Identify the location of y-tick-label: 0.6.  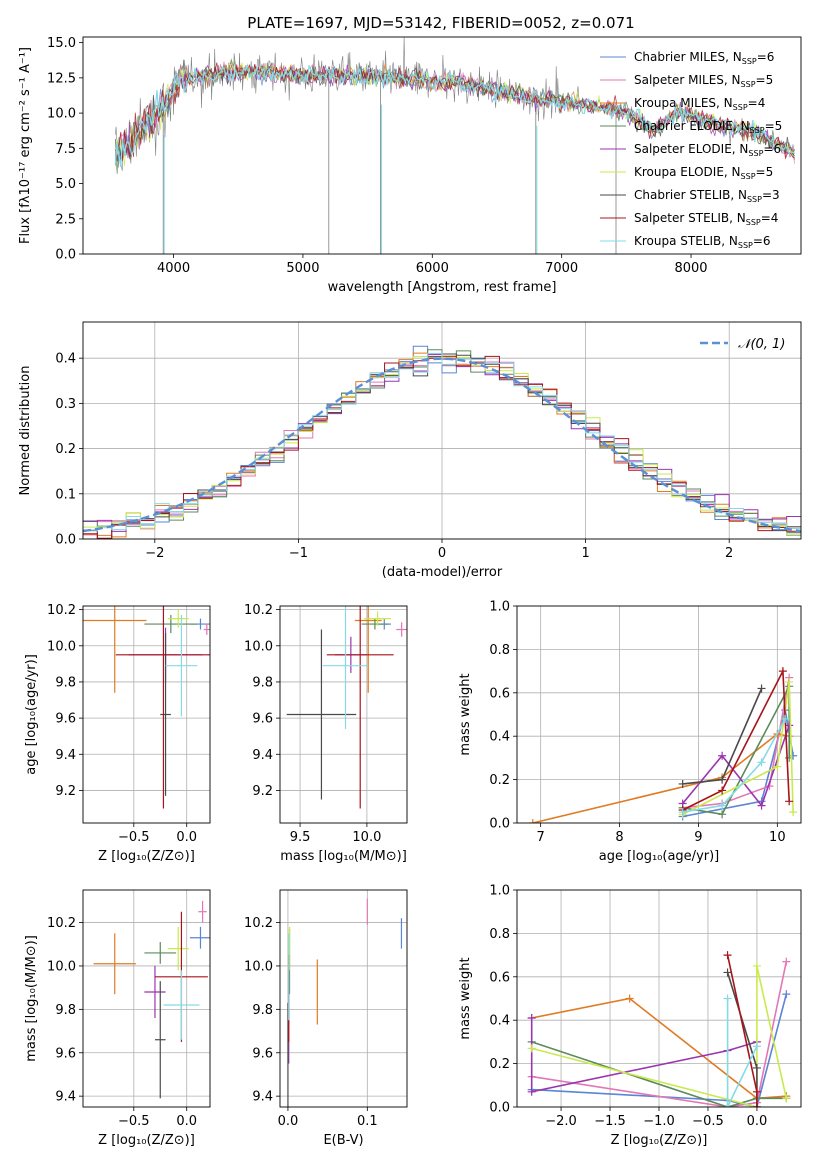
(499, 693).